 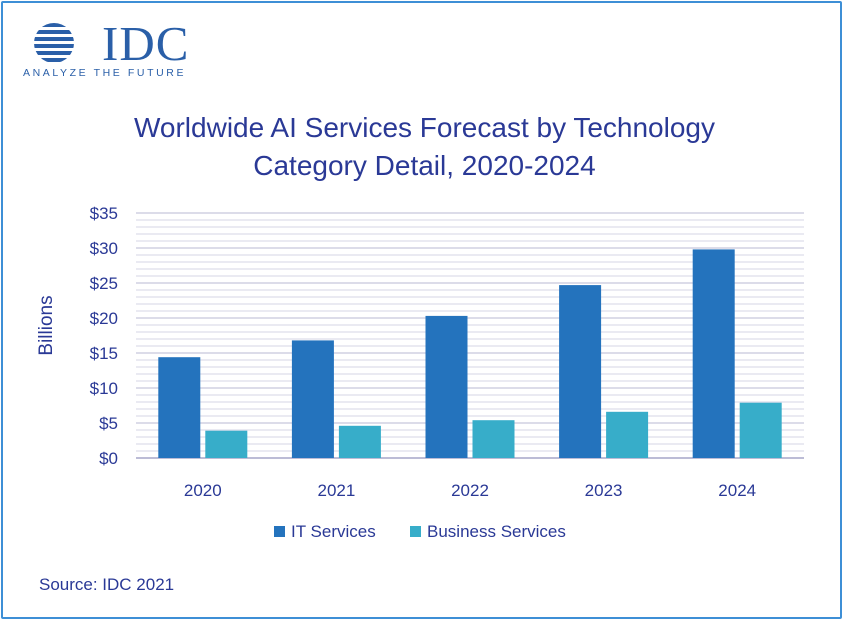 I want to click on bar-it-services-2021, so click(x=312, y=399).